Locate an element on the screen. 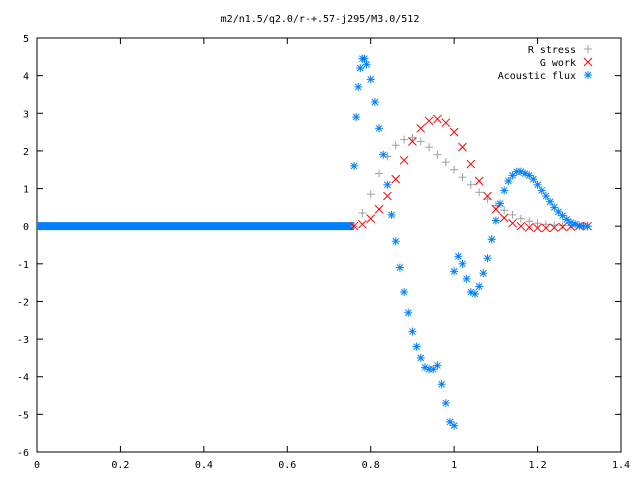 This screenshot has width=640, height=480. y-tick-label: -5 is located at coordinates (23, 415).